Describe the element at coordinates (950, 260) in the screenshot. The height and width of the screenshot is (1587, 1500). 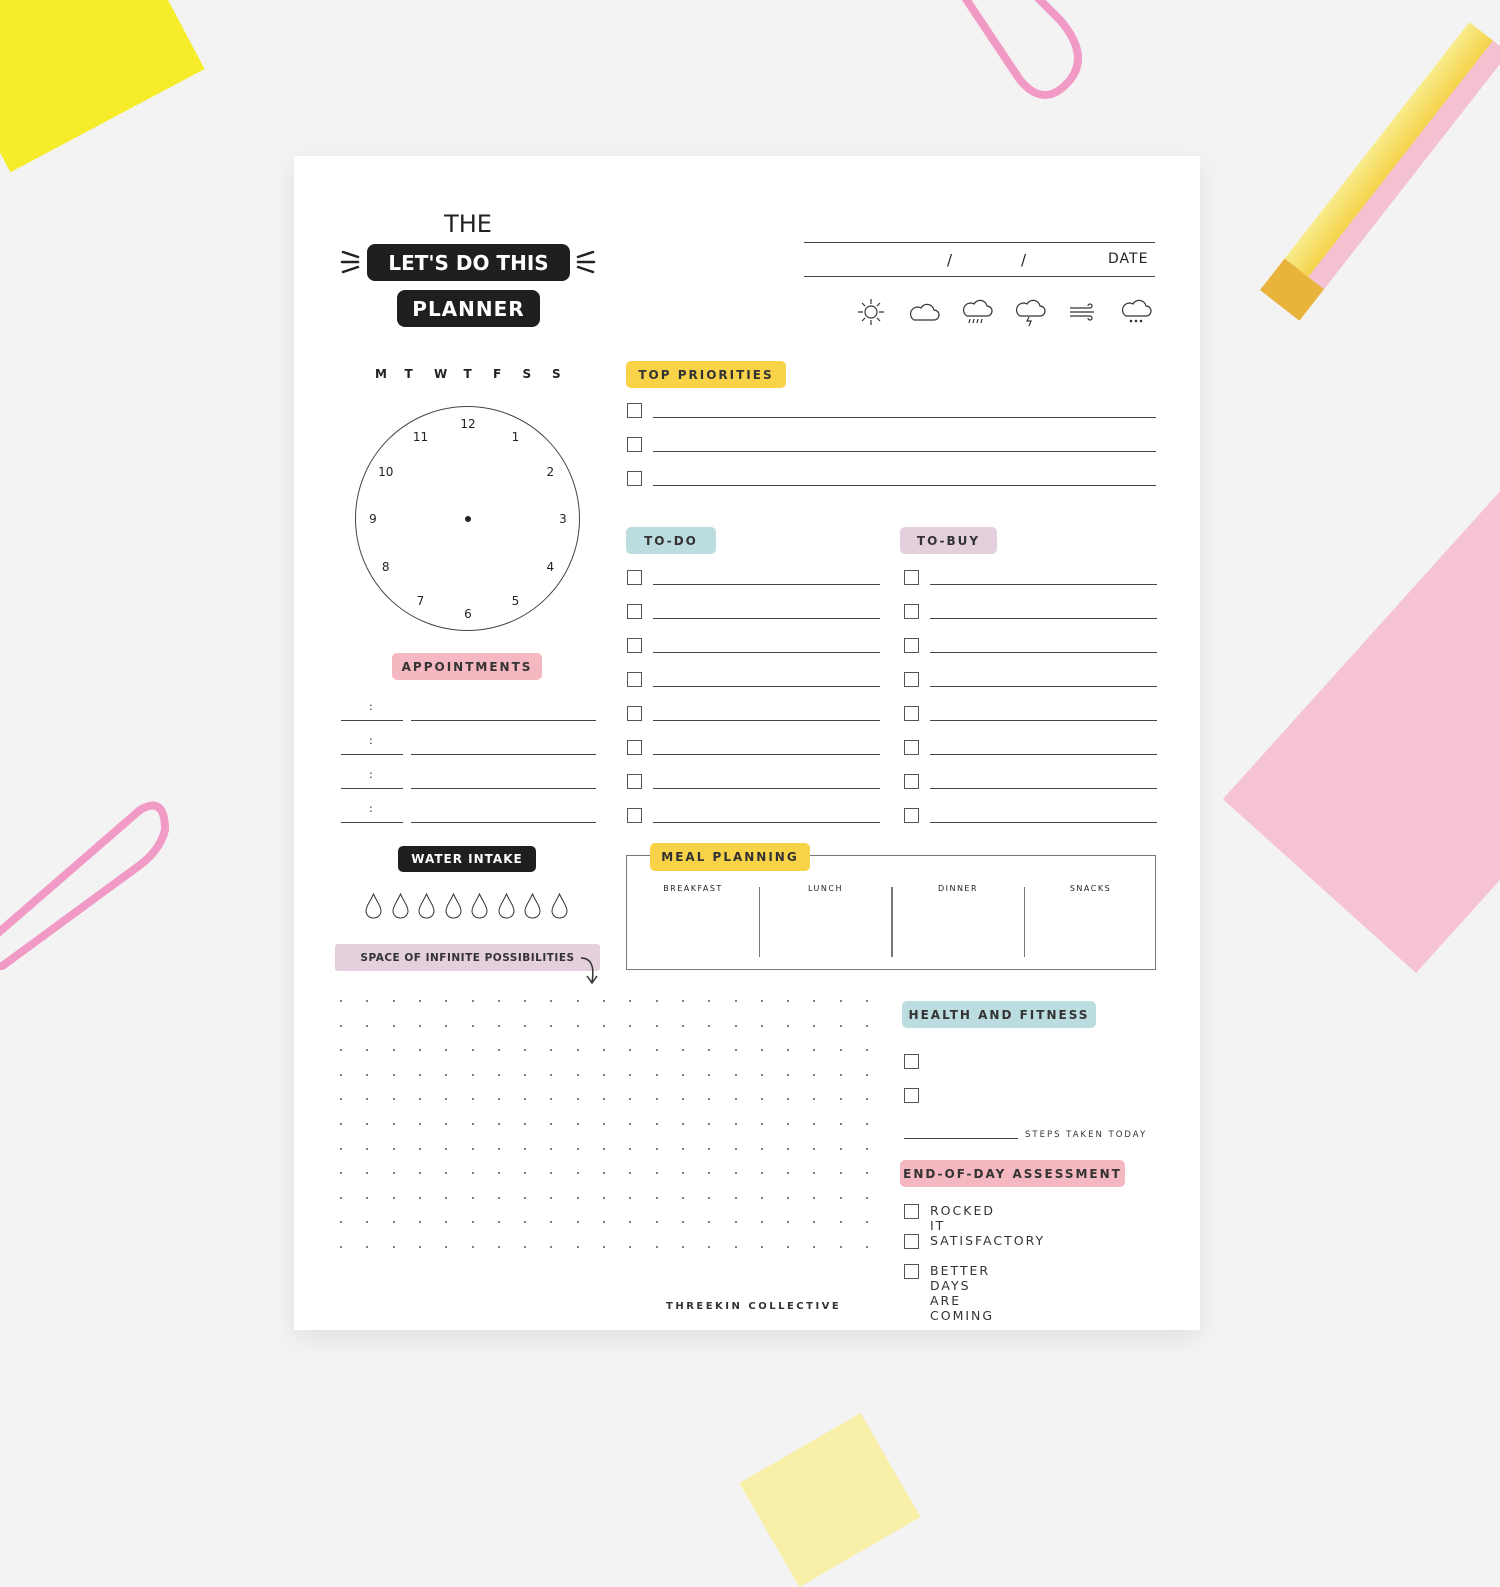
I see `date-slash-1: /` at that location.